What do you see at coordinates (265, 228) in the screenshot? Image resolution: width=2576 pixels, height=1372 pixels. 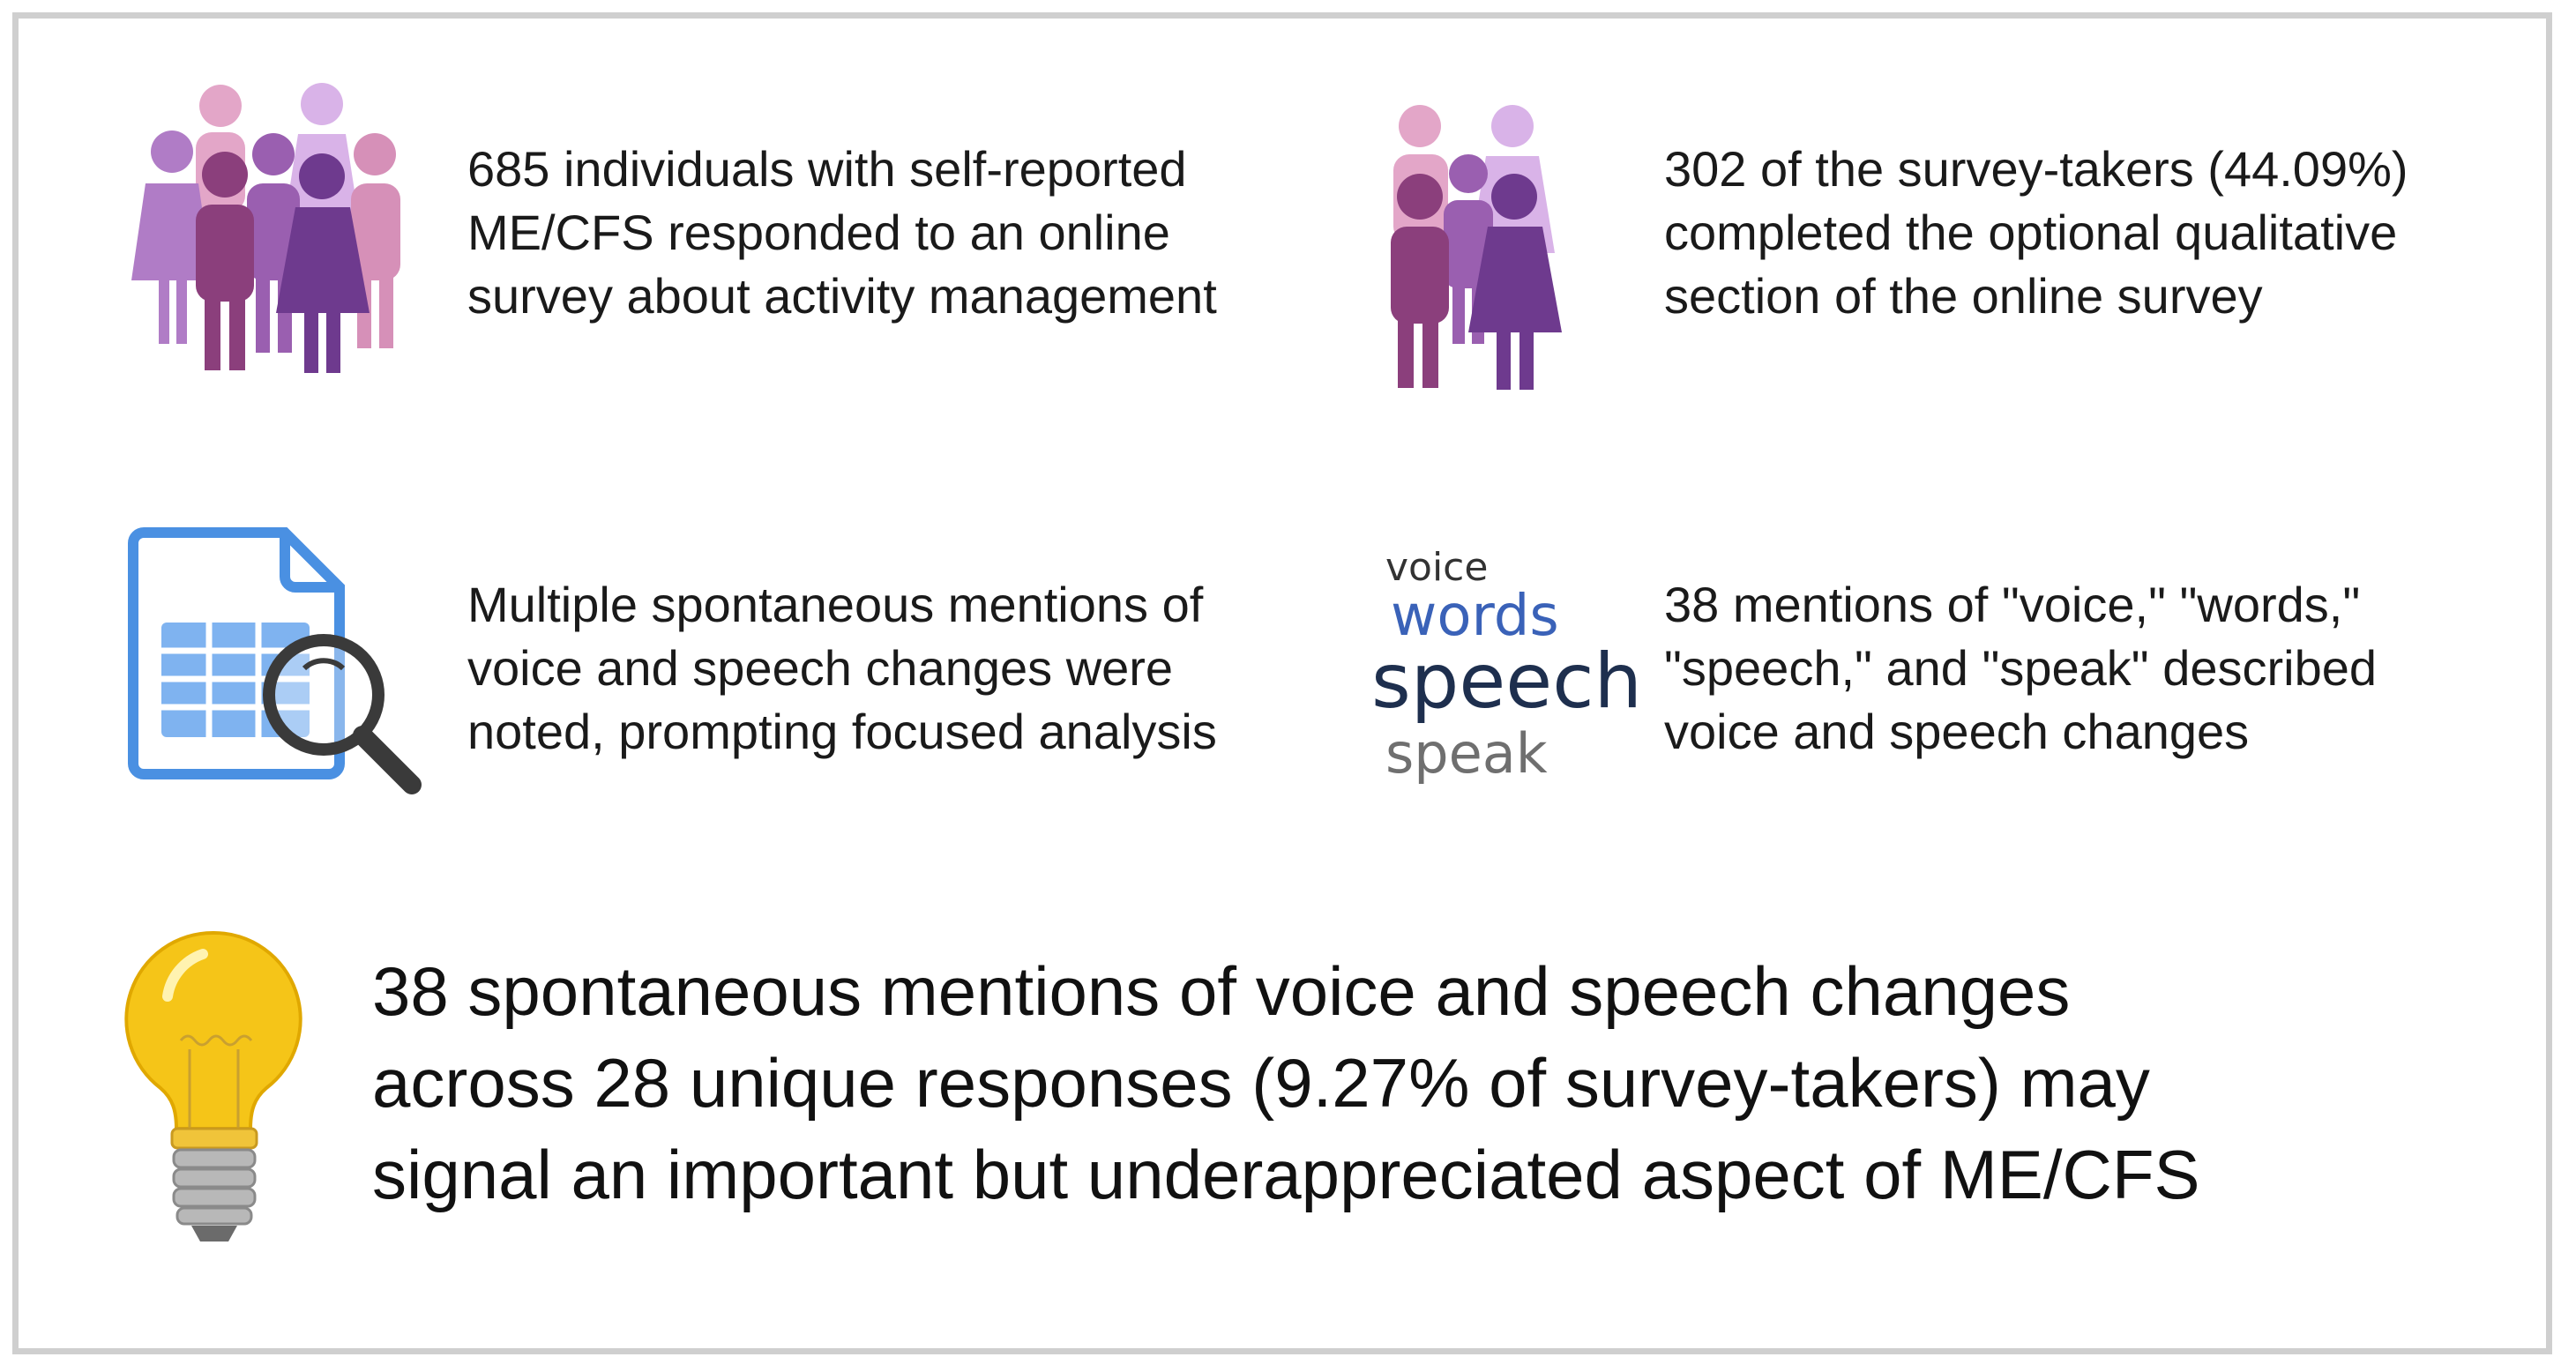 I see `people-group-large-icon` at bounding box center [265, 228].